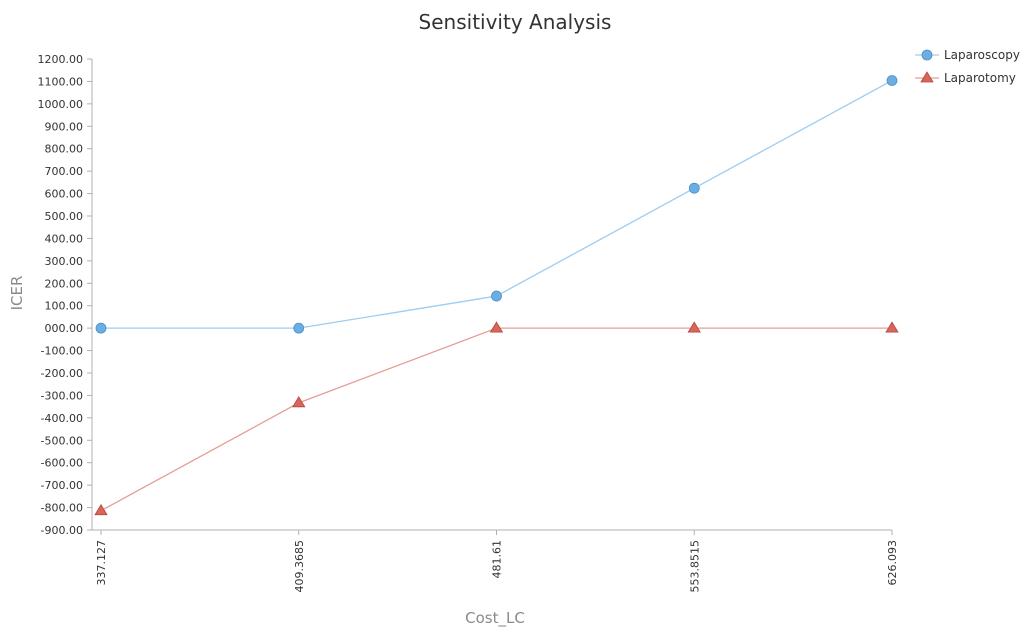  What do you see at coordinates (64, 283) in the screenshot?
I see `y-tick-label: 200.00` at bounding box center [64, 283].